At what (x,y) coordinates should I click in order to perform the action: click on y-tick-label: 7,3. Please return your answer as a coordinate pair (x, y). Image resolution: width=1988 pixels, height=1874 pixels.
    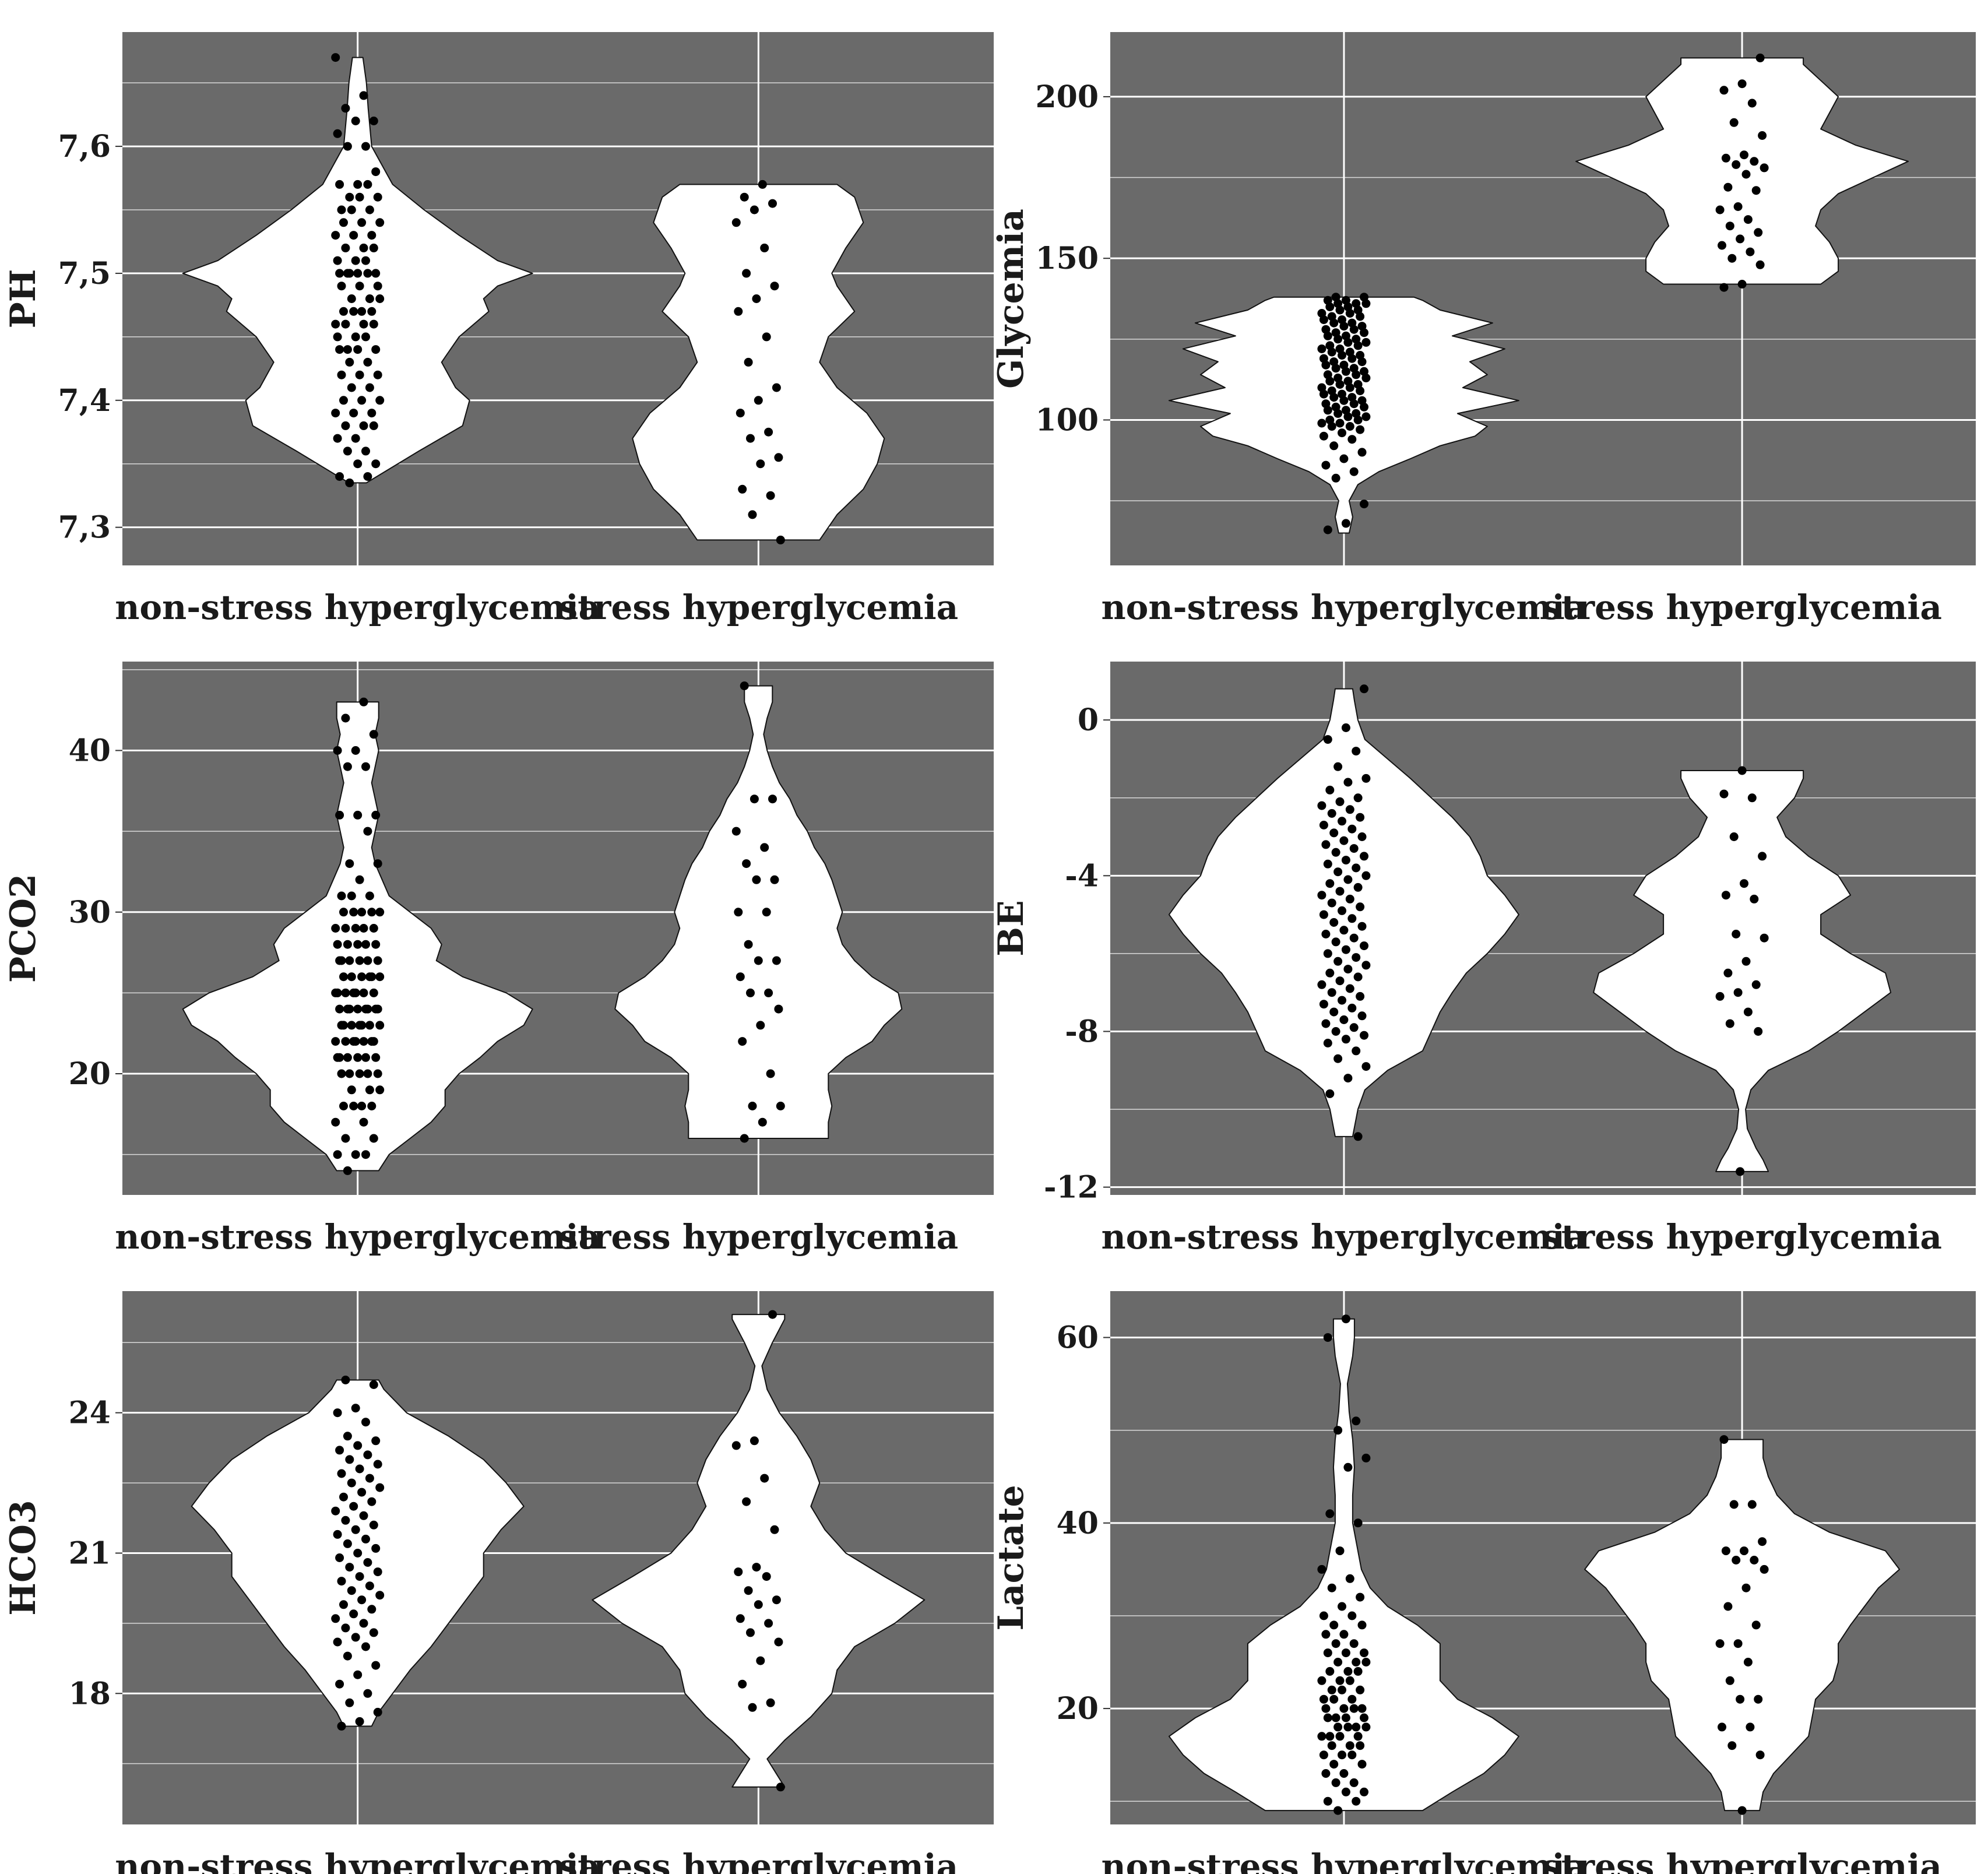
    Looking at the image, I should click on (84, 528).